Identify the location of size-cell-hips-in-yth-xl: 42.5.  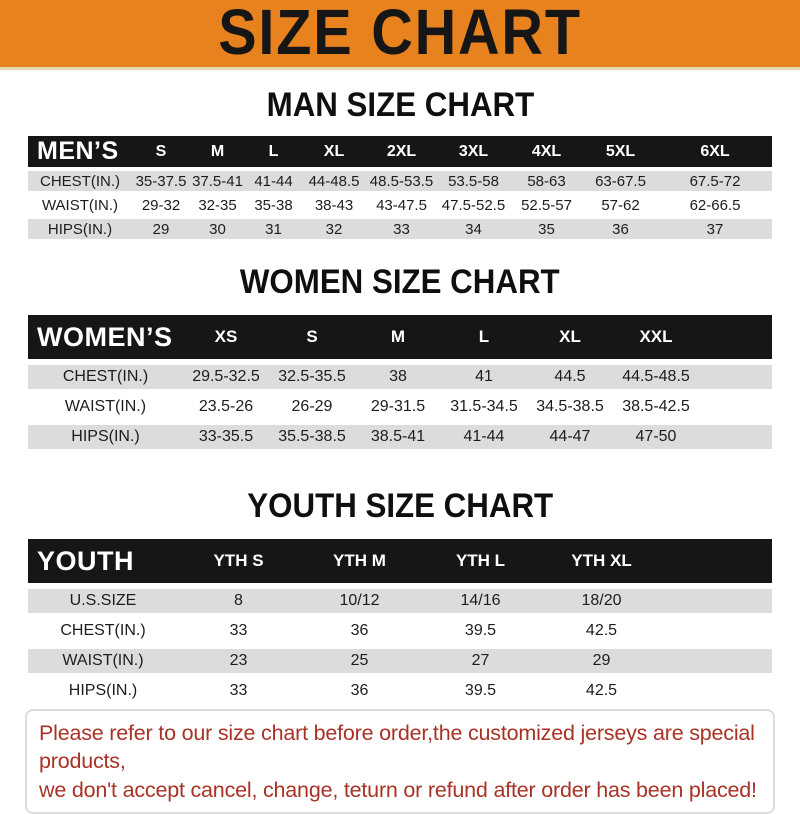
(601, 690).